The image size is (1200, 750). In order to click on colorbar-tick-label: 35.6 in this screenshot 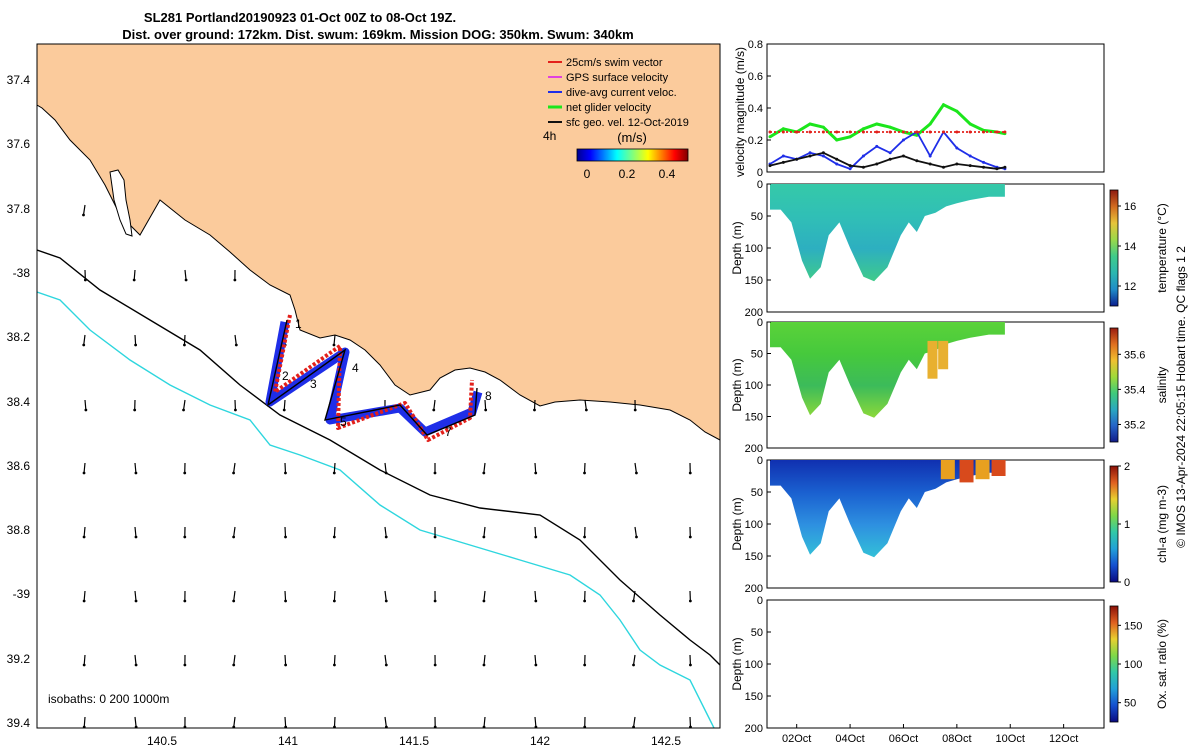, I will do `click(1134, 355)`.